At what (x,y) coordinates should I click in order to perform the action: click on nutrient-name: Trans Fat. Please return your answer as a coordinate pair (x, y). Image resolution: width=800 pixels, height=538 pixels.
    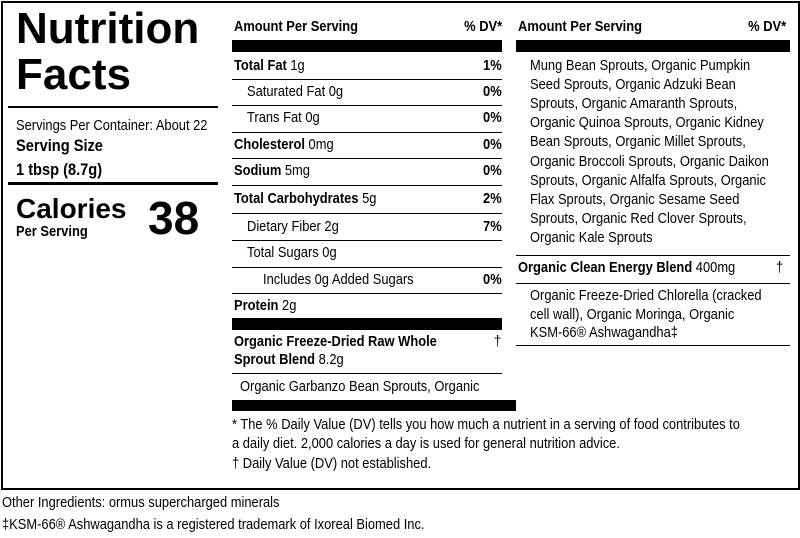
    Looking at the image, I should click on (274, 117).